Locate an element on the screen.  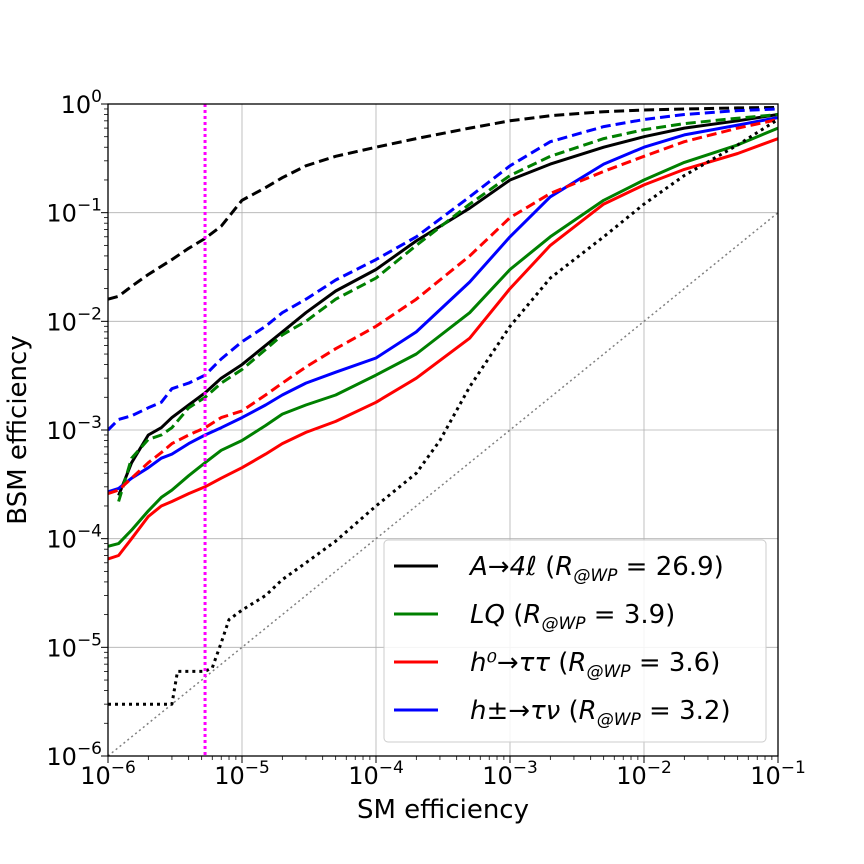
x-tick-label: 10⁻² is located at coordinates (644, 774).